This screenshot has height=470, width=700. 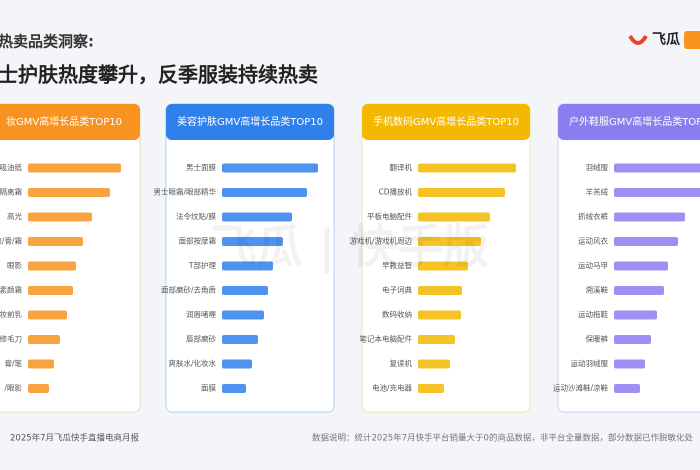 I want to click on panel-title: 手机数码GMV高增长品类TOP10, so click(x=446, y=121).